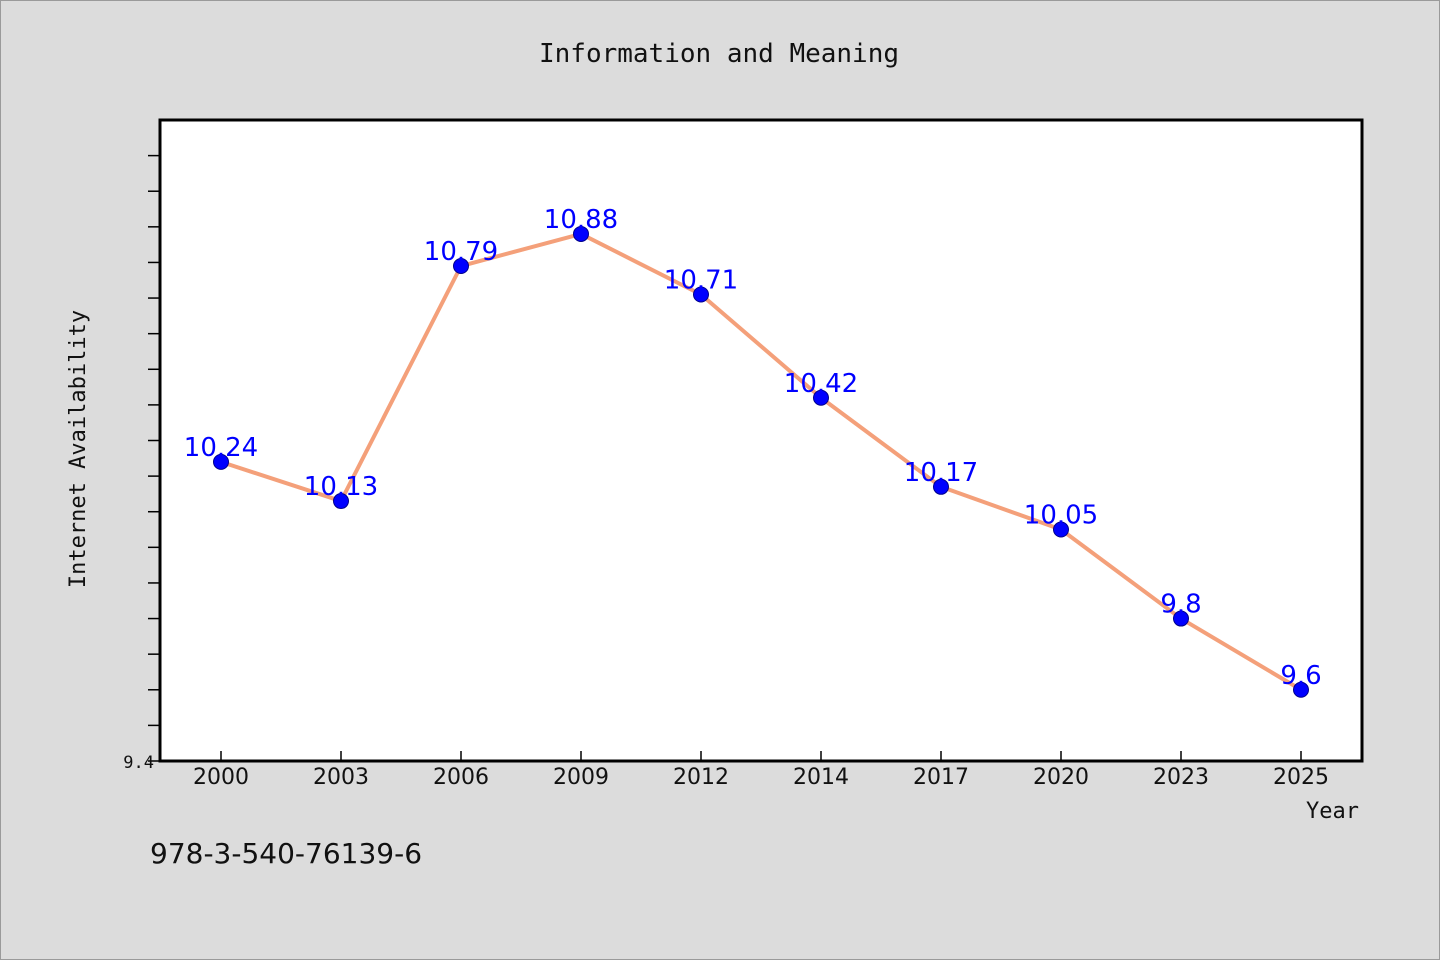 This screenshot has width=1440, height=960. I want to click on x-tick-labels: 2000 2003 2006 2009 2012 2014 2017 2020 2023 2025, so click(761, 777).